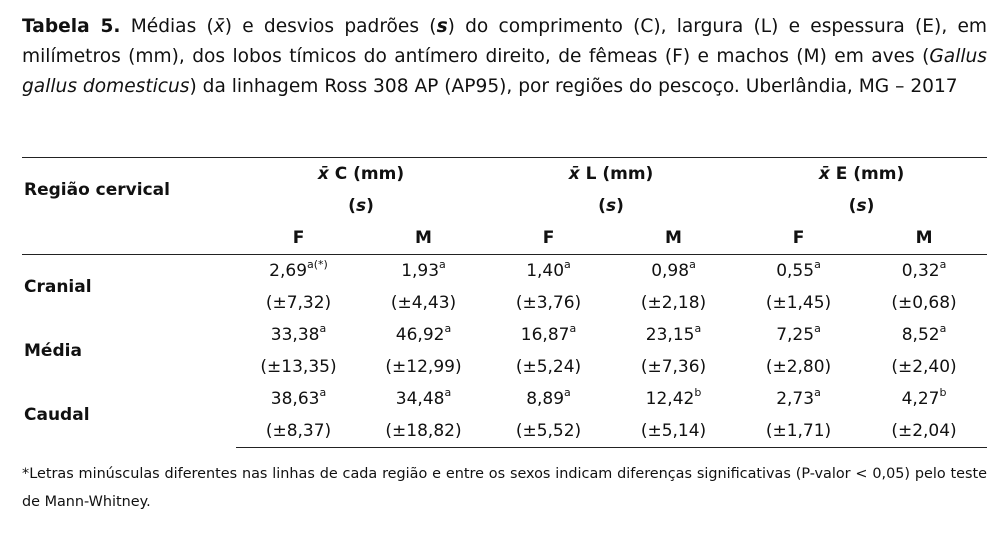 The width and height of the screenshot is (1004, 542). I want to click on sd-cell: (±2,18), so click(673, 303).